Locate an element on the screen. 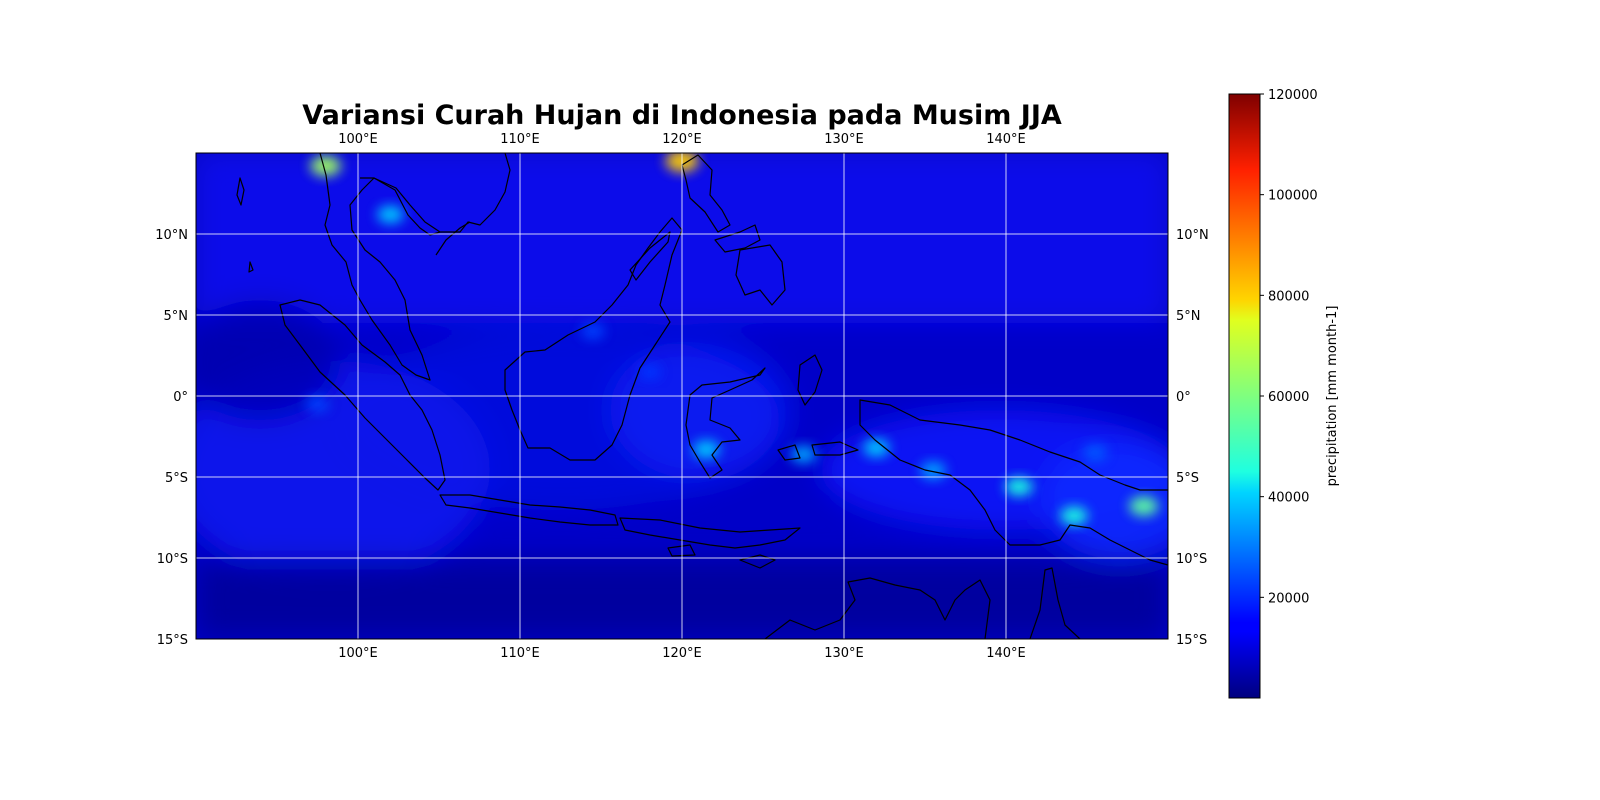 The image size is (1600, 800). colorbar-tick-label: 100000 is located at coordinates (1293, 196).